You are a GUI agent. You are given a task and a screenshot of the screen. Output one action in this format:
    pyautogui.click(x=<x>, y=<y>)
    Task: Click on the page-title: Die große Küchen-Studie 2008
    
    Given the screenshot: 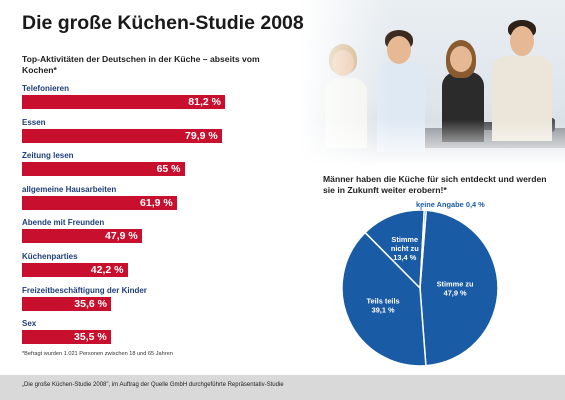 What is the action you would take?
    pyautogui.click(x=163, y=23)
    